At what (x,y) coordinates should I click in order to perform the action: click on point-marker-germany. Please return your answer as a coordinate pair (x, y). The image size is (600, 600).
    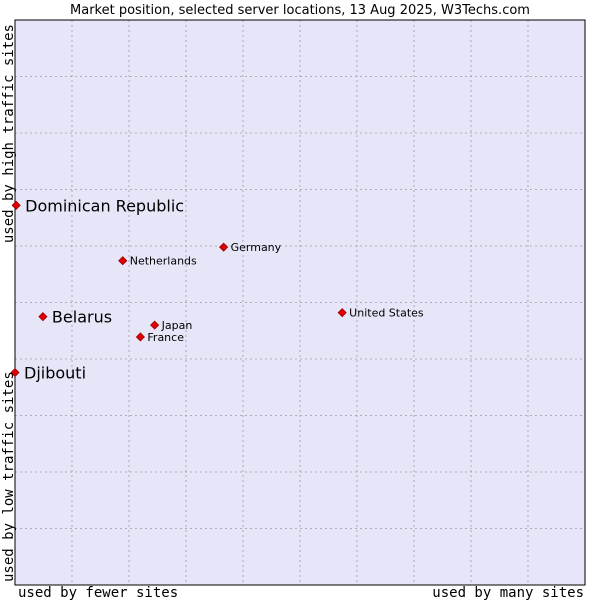
    Looking at the image, I should click on (224, 247).